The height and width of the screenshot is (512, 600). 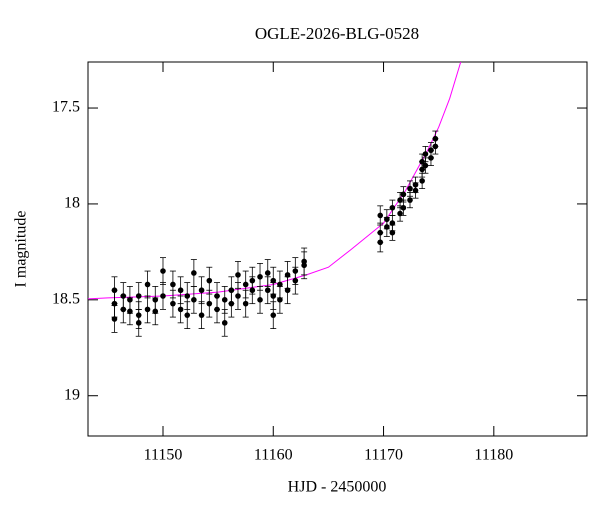 I want to click on x-tick-label: 11180, so click(x=493, y=455).